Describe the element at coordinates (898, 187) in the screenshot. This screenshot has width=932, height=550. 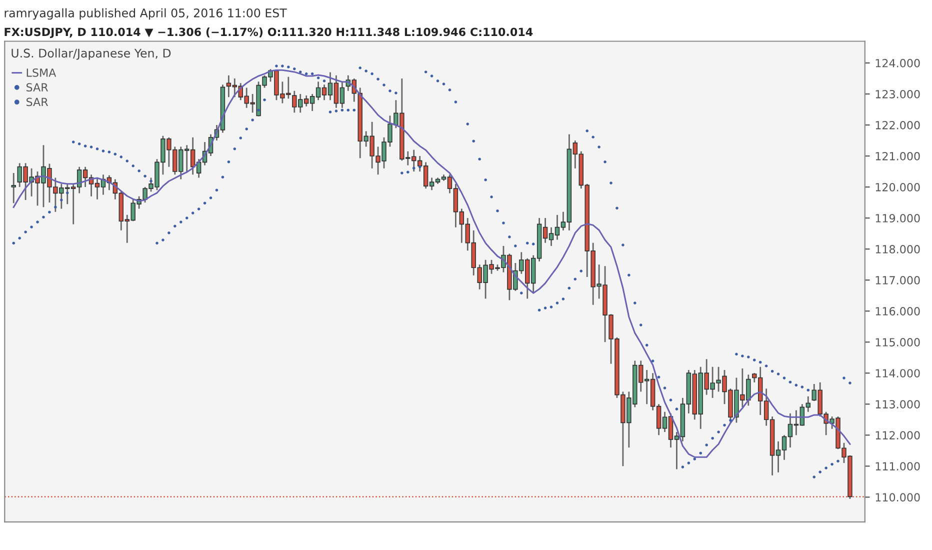
I see `y-tick-label: 120.000` at that location.